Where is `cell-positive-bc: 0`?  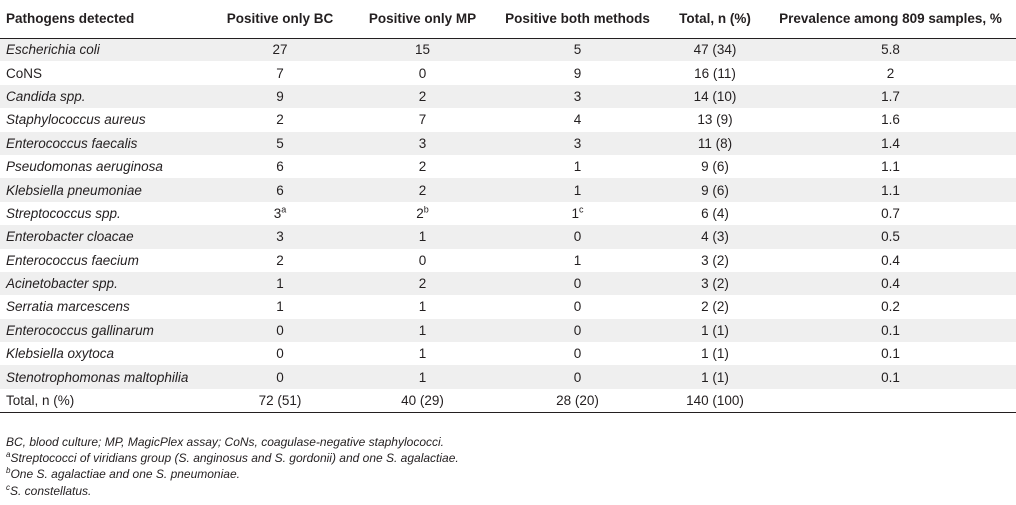
cell-positive-bc: 0 is located at coordinates (280, 376).